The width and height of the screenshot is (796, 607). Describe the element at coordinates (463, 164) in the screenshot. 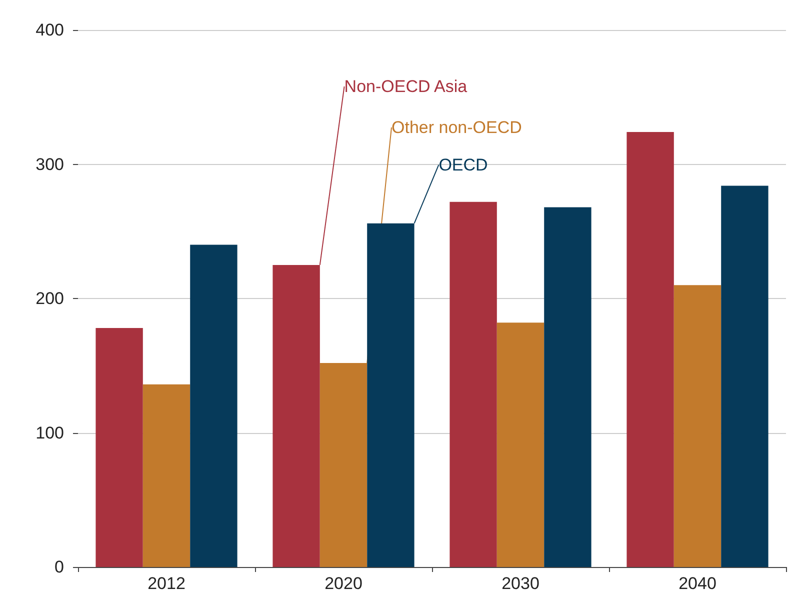

I see `text: OECD` at that location.